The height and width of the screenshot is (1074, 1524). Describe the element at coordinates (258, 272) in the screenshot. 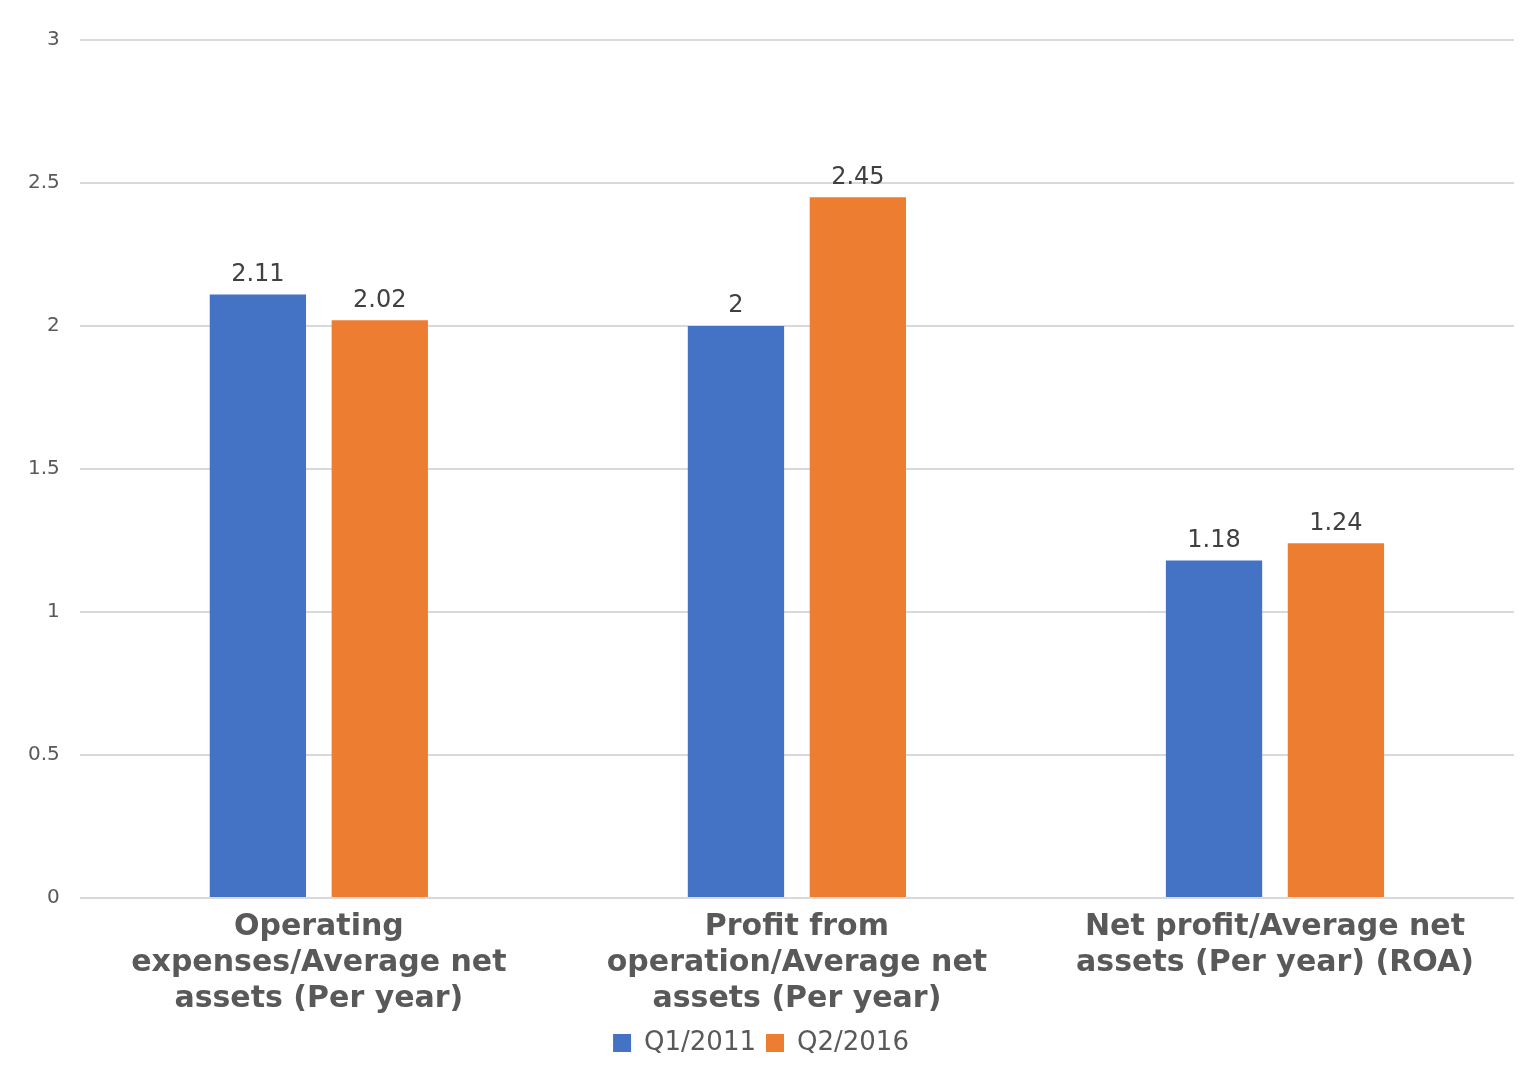

I see `data-label: 2.11` at that location.